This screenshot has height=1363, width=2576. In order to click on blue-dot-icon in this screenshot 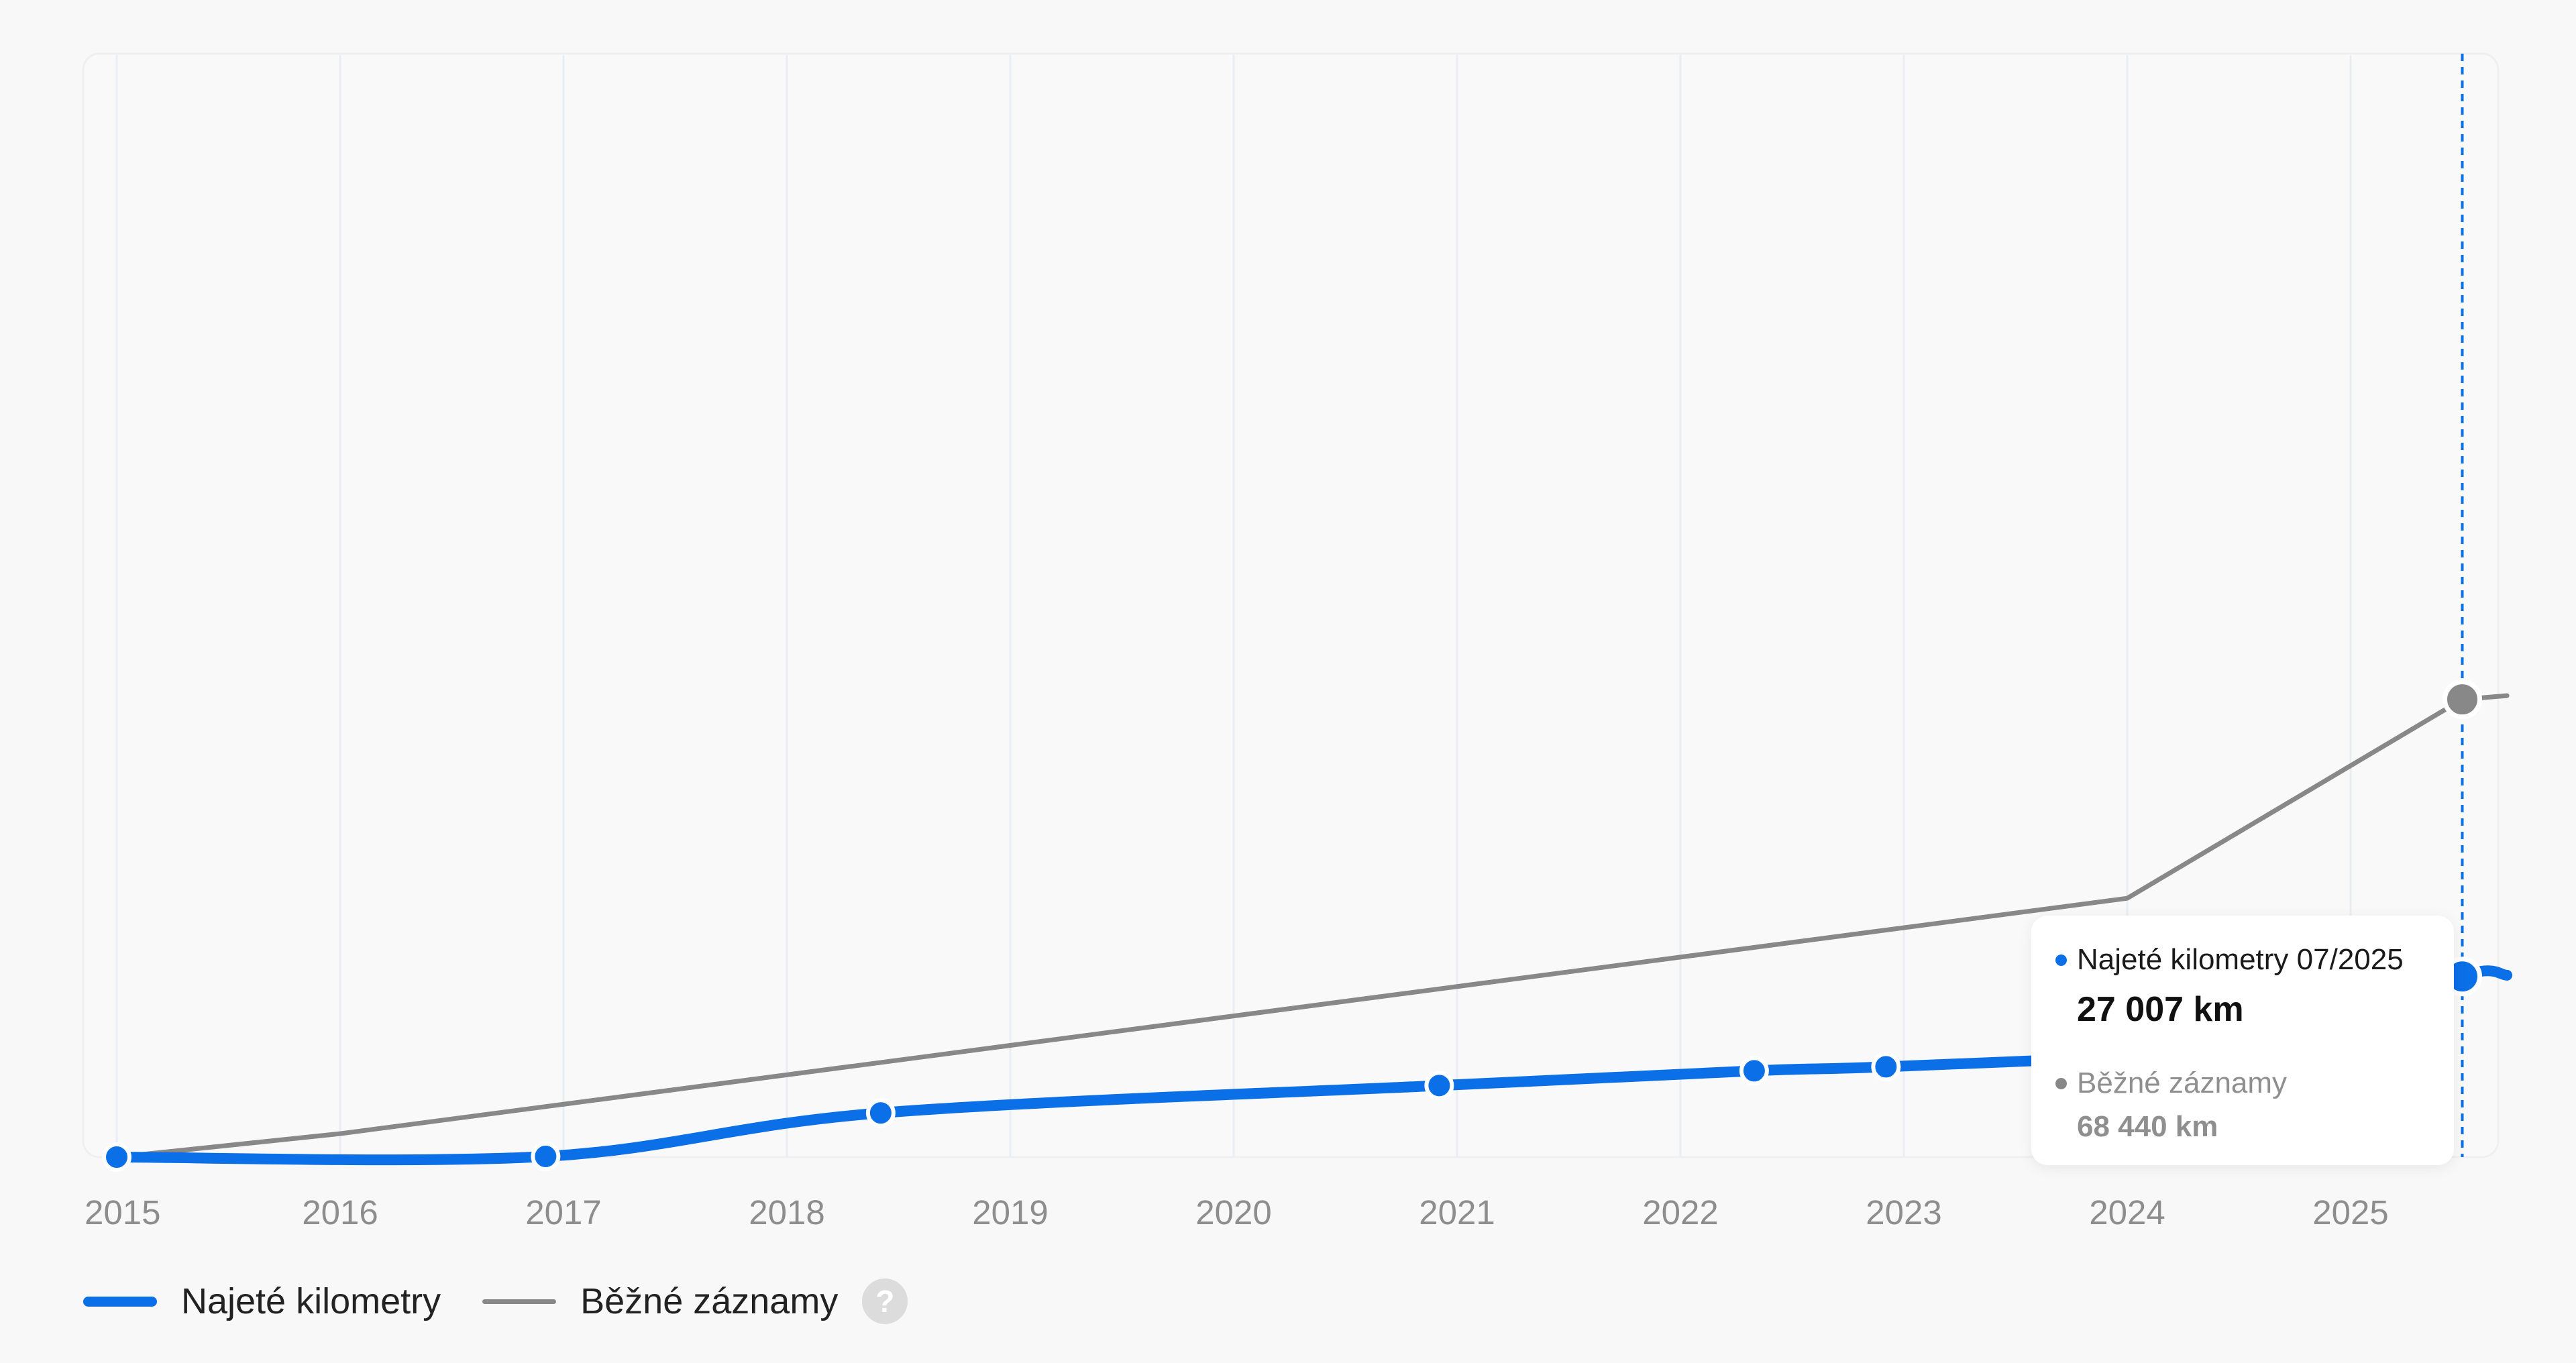, I will do `click(2061, 960)`.